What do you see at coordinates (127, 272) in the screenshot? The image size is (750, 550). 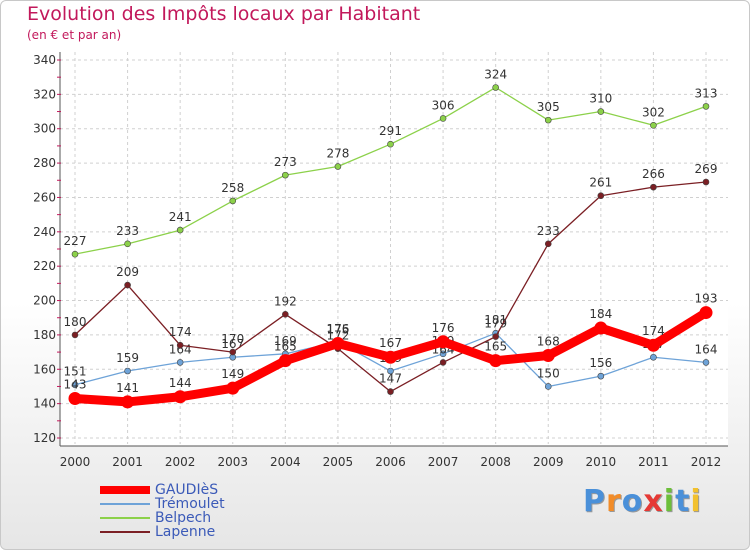 I see `data-label-lapenne: 209` at bounding box center [127, 272].